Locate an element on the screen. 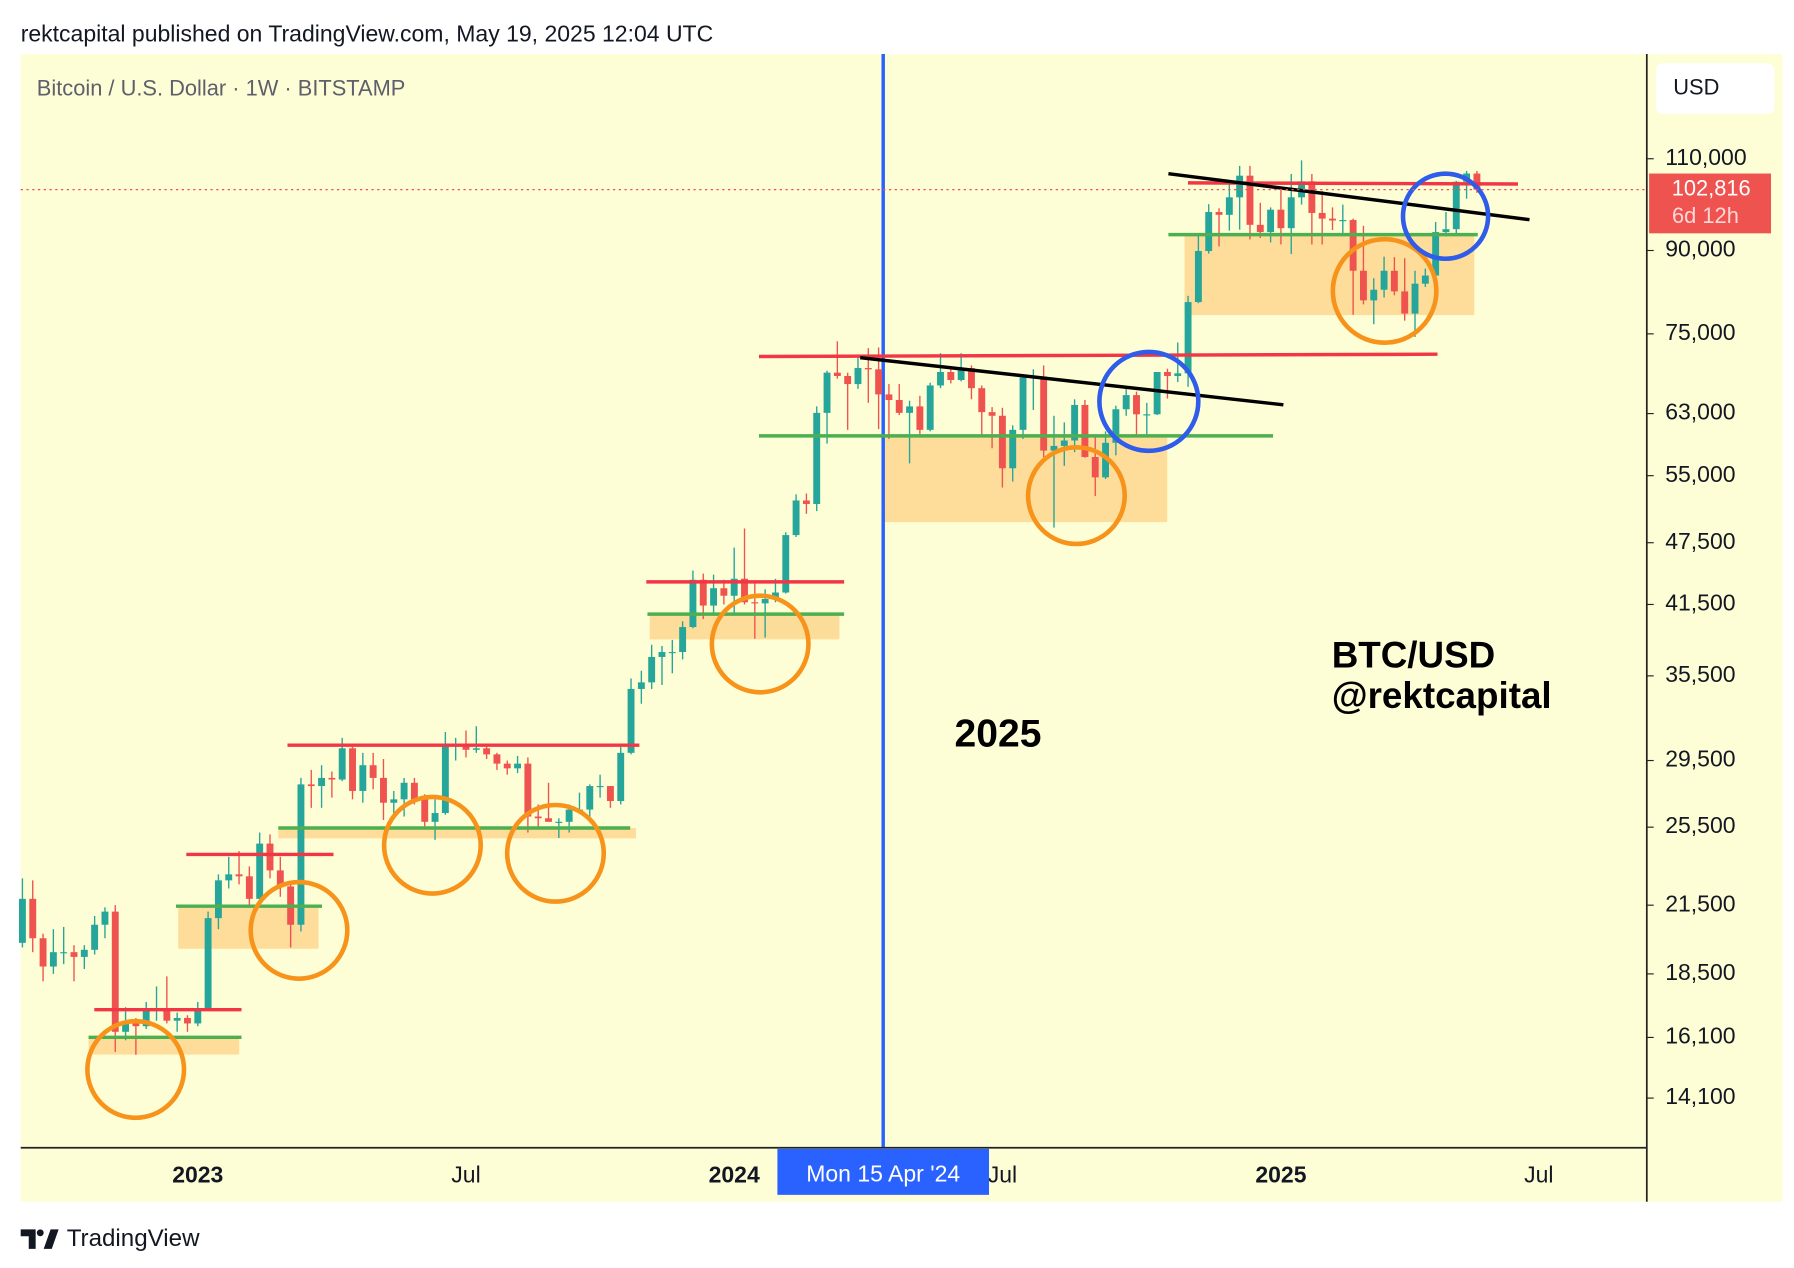 The image size is (1794, 1268). annotation-text: @rektcapital is located at coordinates (1442, 695).